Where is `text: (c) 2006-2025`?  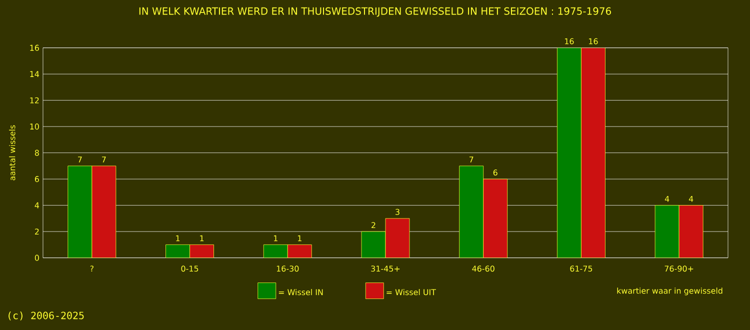 text: (c) 2006-2025 is located at coordinates (46, 316).